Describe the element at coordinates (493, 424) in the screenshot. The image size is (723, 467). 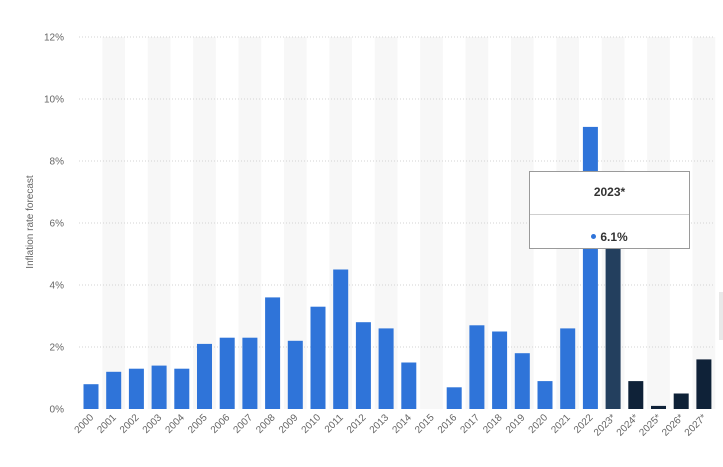
I see `x-tick-label: 2018` at that location.